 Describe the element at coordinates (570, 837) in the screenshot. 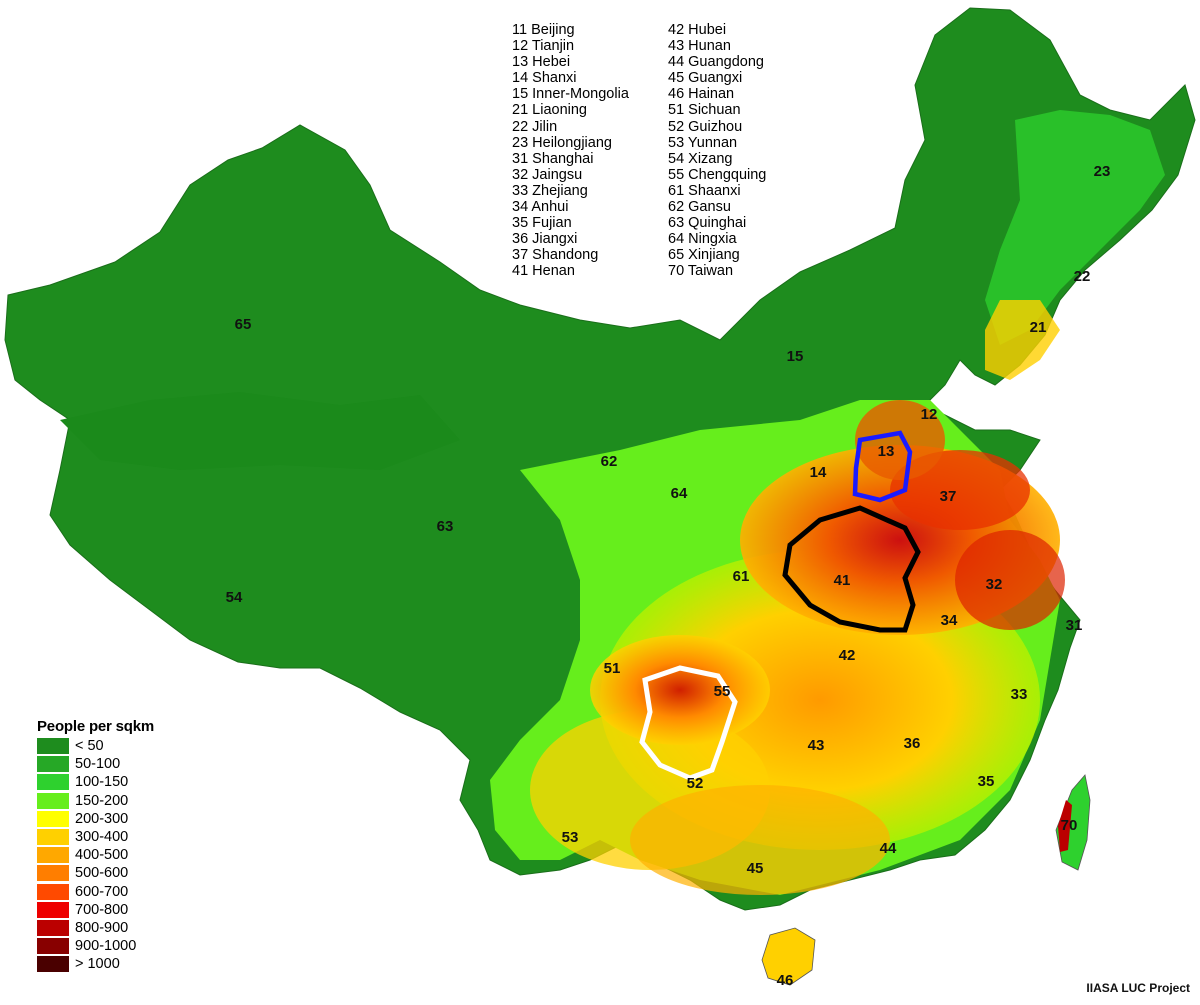

I see `province-number-label: 53` at that location.